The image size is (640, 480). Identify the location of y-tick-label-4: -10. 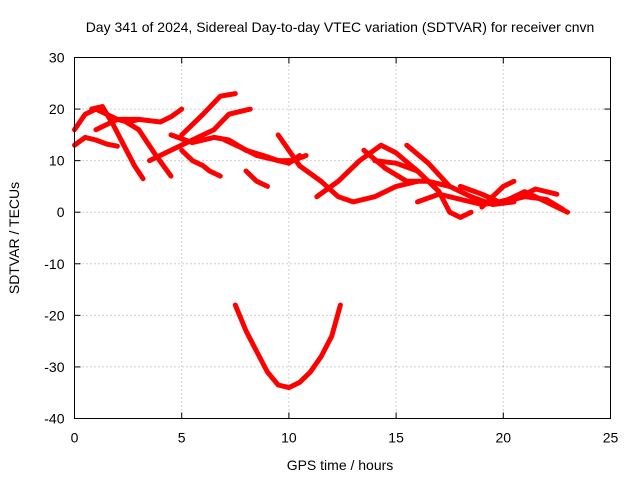
(54, 264).